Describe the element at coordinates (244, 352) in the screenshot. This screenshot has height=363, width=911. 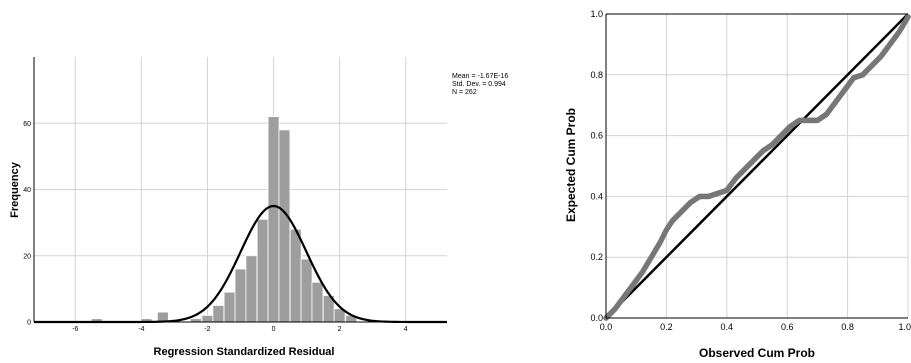
I see `histogram-x-axis-title: Regression Standardized Residual` at that location.